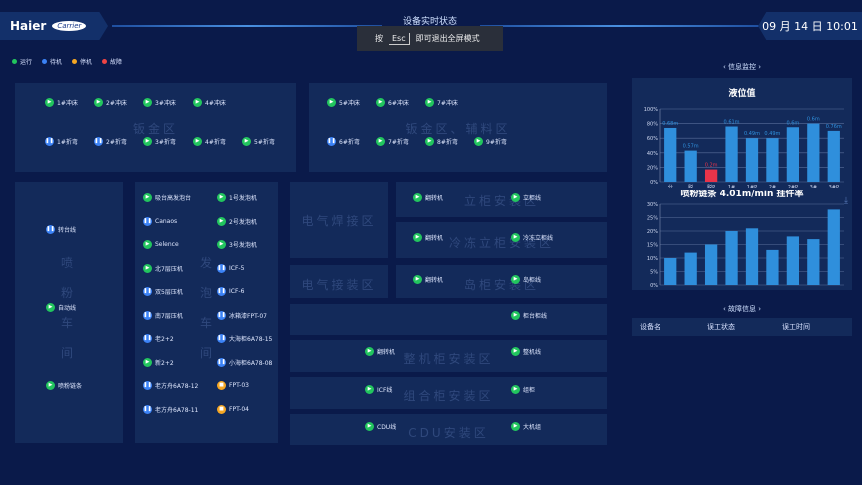 This screenshot has width=862, height=485. What do you see at coordinates (54, 26) in the screenshot?
I see `brand-logo: Haier Carrier` at bounding box center [54, 26].